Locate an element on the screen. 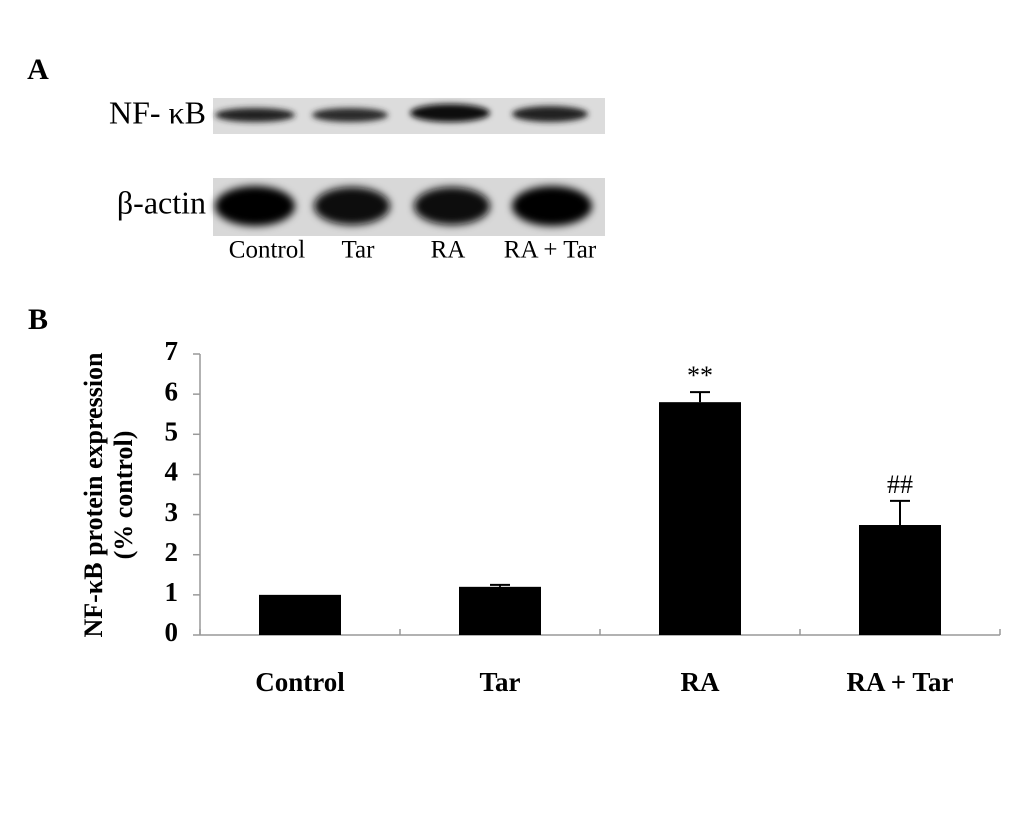 Image resolution: width=1033 pixels, height=825 pixels. x-tick-label: Tar is located at coordinates (499, 682).